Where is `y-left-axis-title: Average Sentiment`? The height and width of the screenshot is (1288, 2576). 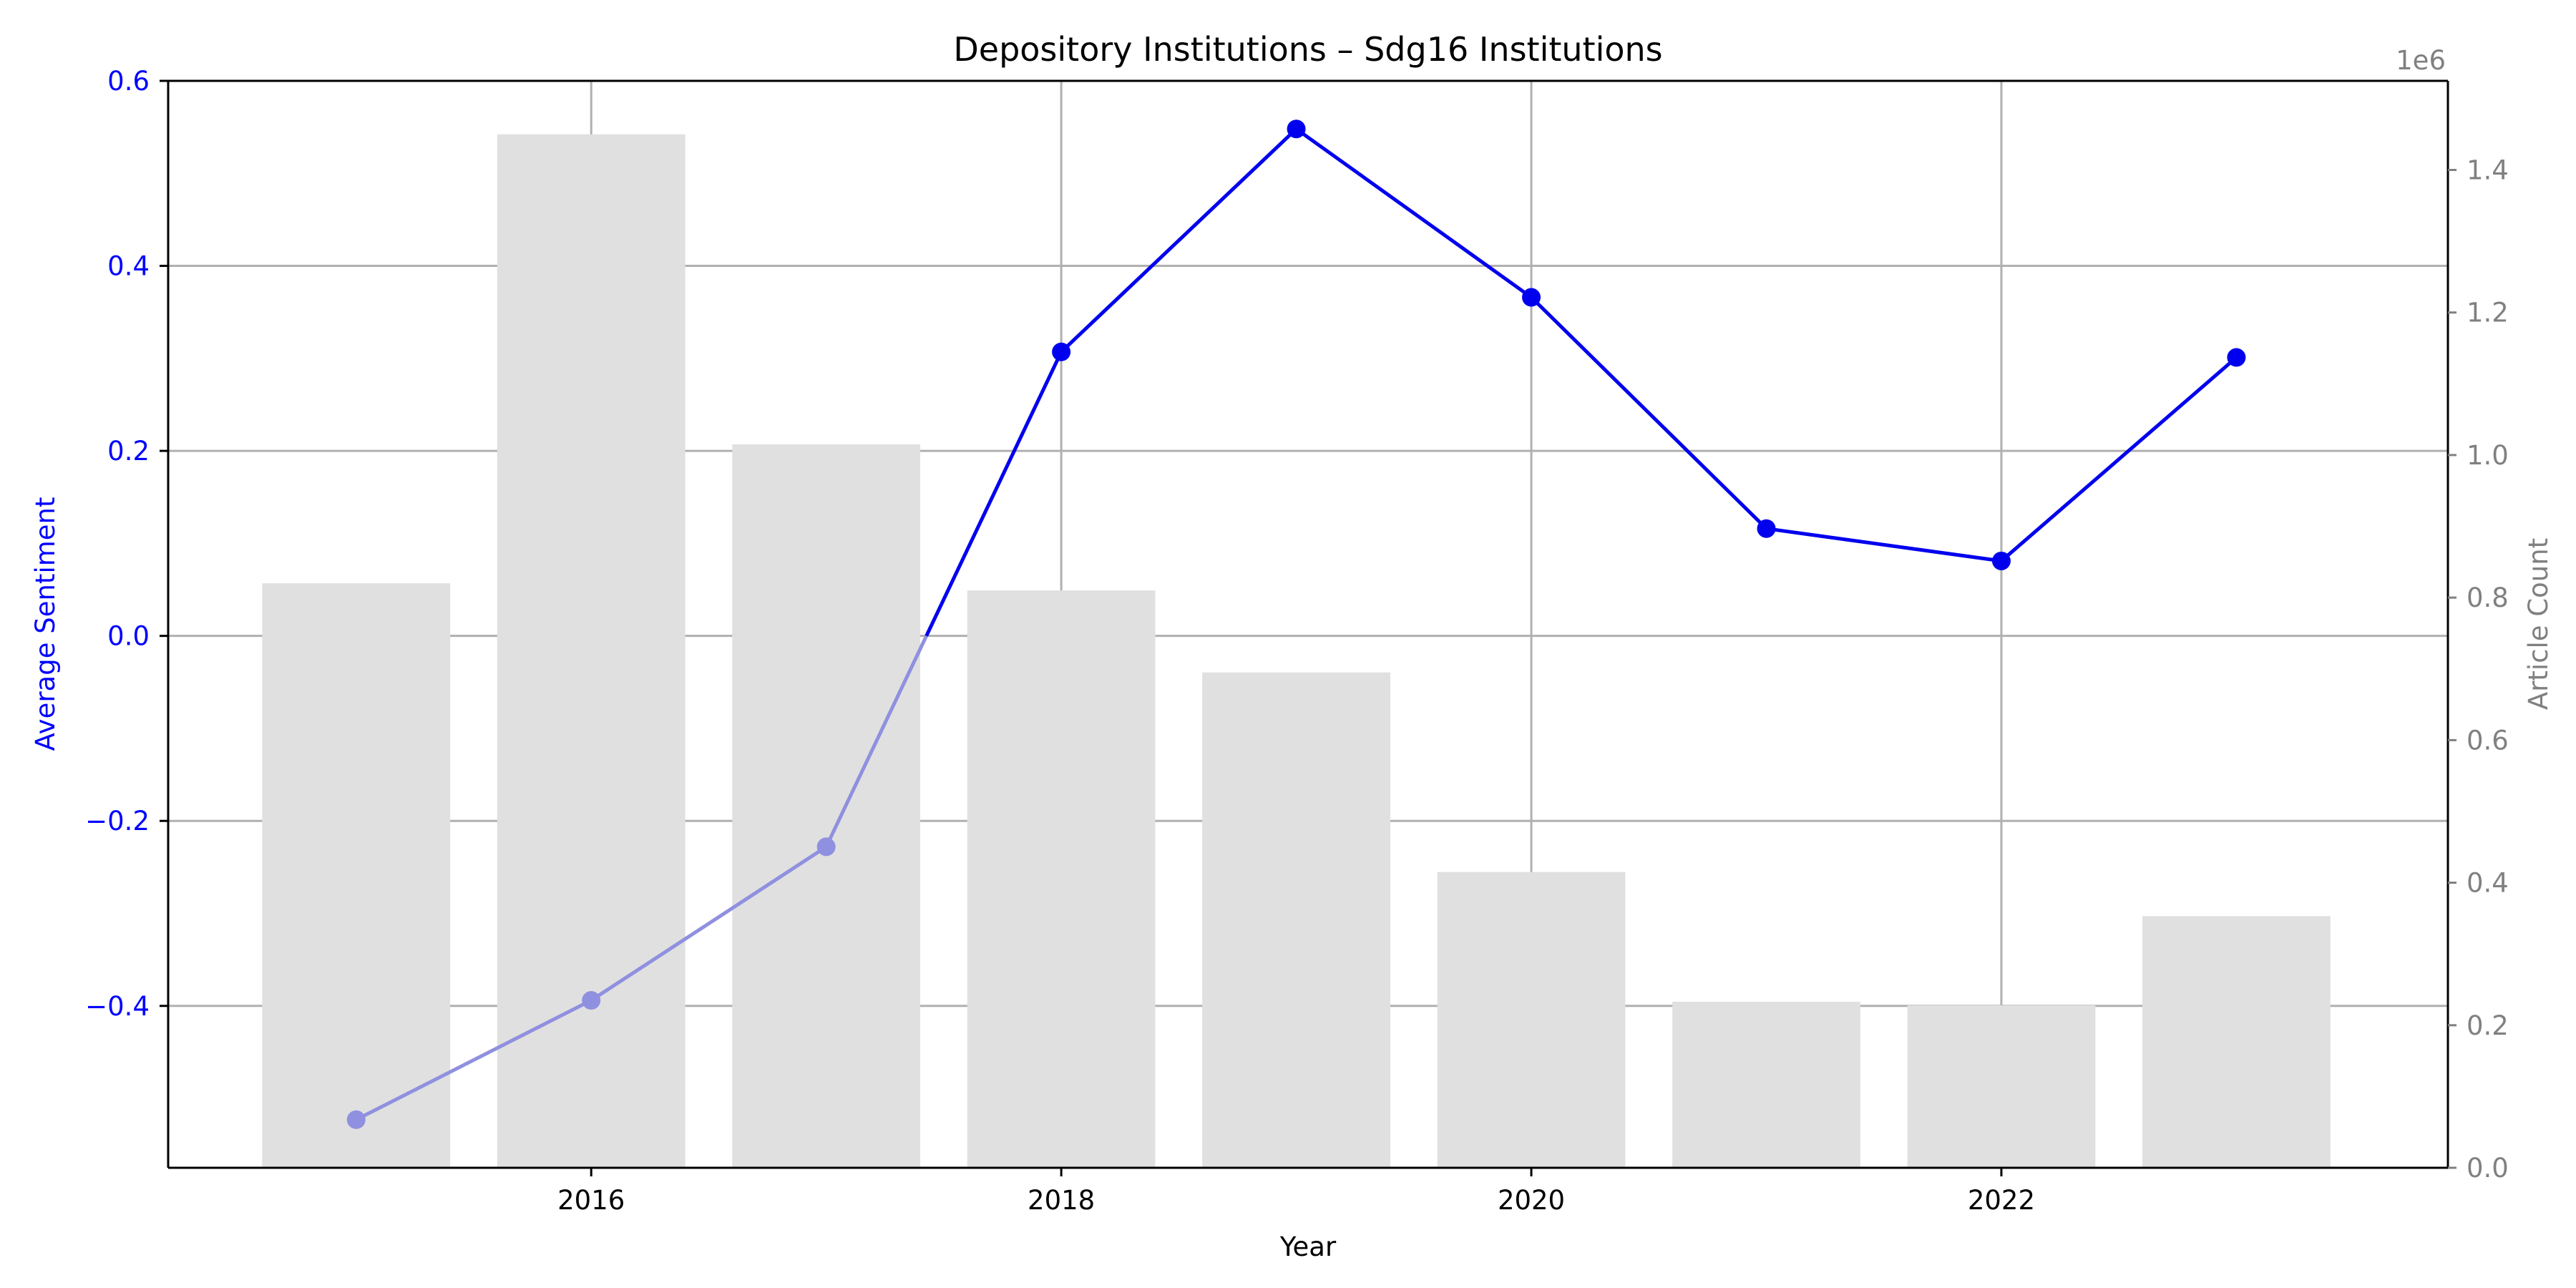
y-left-axis-title: Average Sentiment is located at coordinates (45, 624).